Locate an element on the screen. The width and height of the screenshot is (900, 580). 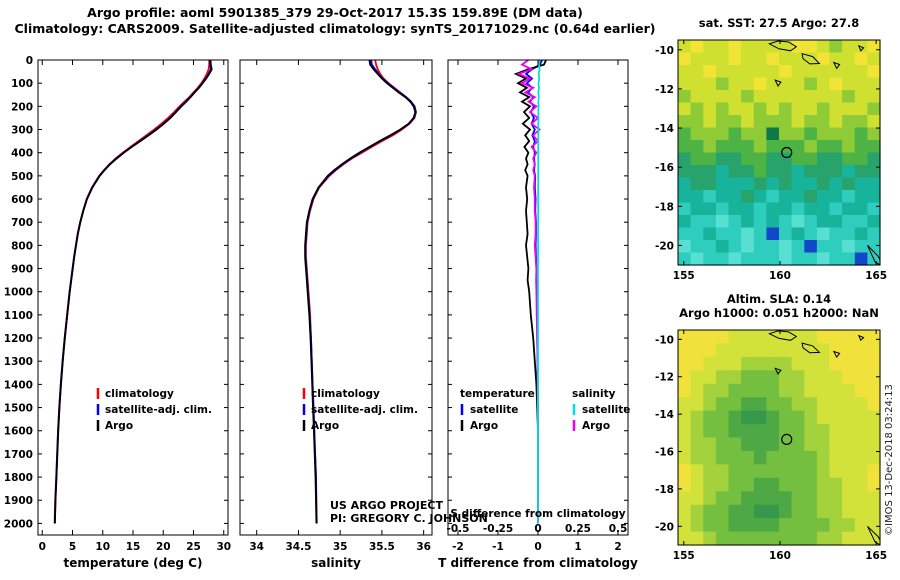
depth-tick-label: 1200 is located at coordinates (18, 339).